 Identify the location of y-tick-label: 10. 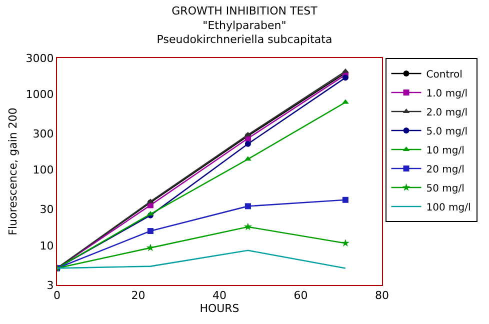
(47, 245).